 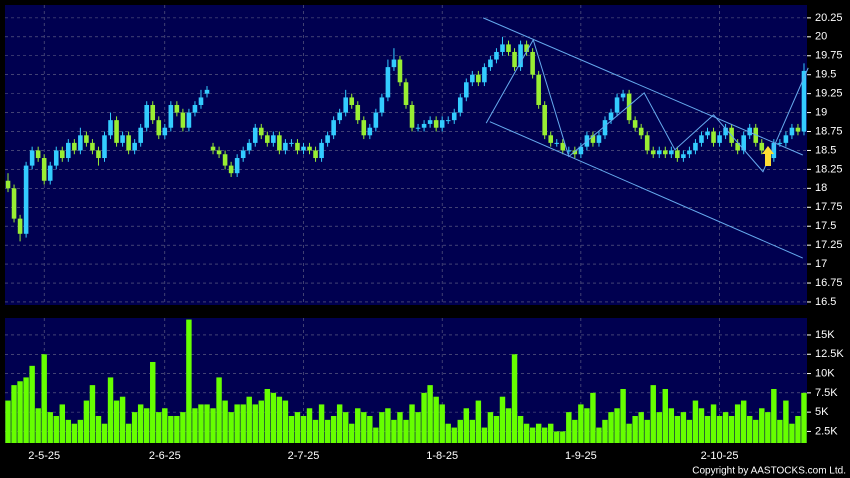 I want to click on y-tick-label: 20.25, so click(x=829, y=18).